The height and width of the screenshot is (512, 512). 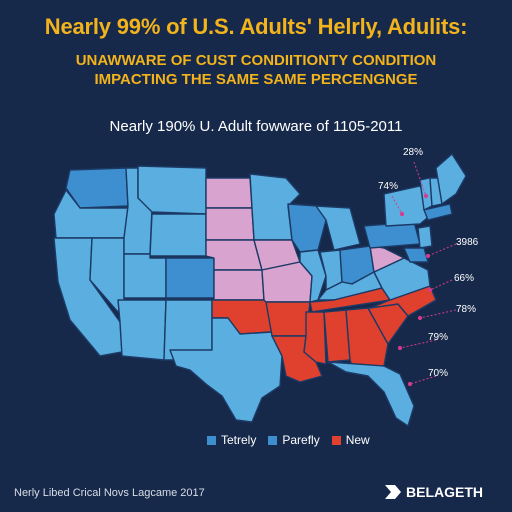 I want to click on legend-item-2: Parefly, so click(x=294, y=440).